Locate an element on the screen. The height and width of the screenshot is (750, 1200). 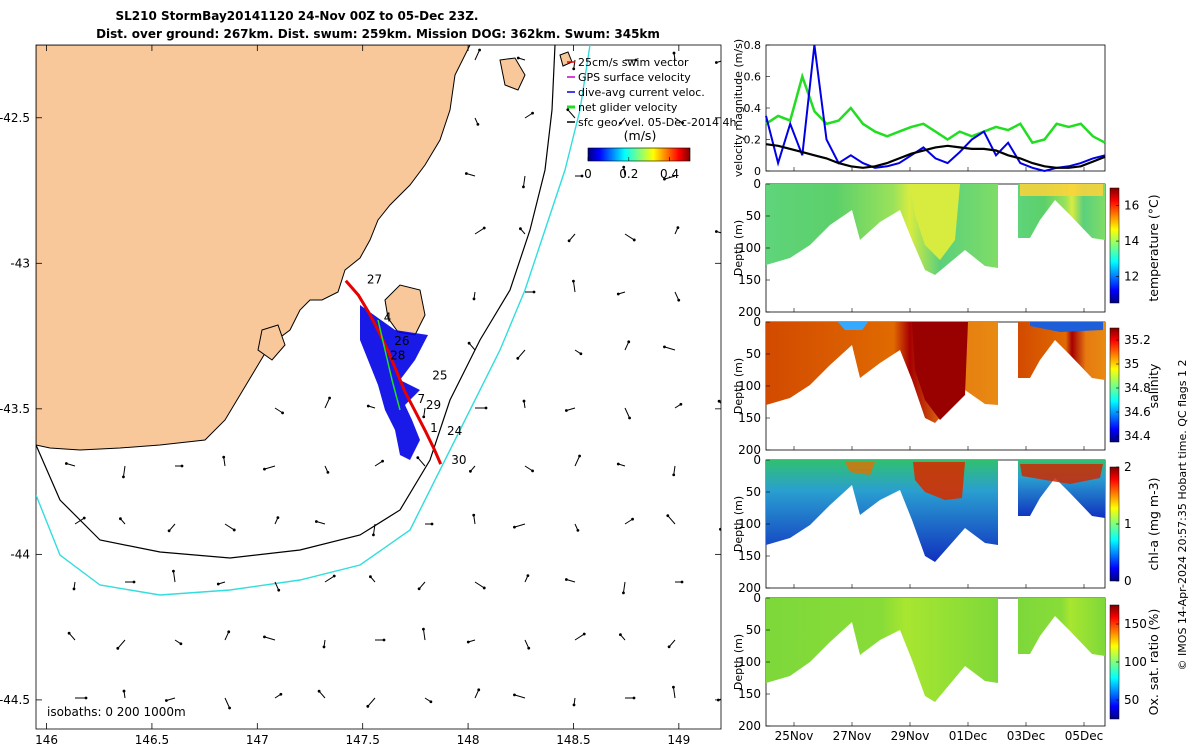
map-x-tick-label: 148 is located at coordinates (468, 740).